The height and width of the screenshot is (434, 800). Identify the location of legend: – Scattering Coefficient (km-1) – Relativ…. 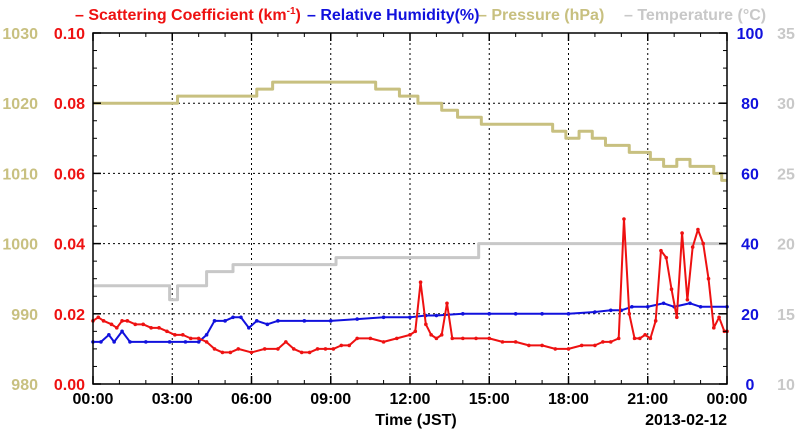
(420, 15).